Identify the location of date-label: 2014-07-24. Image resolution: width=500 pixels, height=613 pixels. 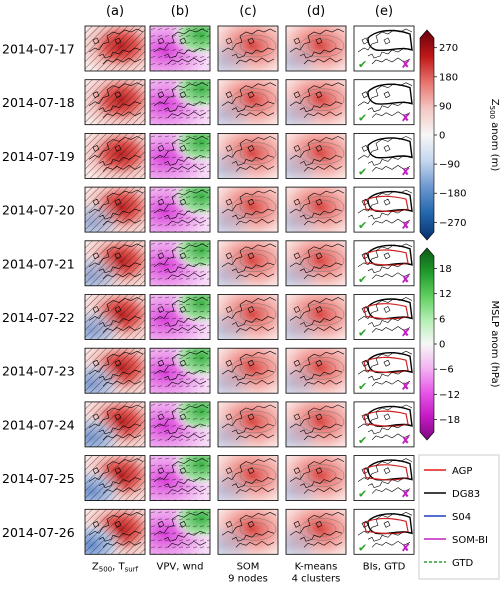
(38, 424).